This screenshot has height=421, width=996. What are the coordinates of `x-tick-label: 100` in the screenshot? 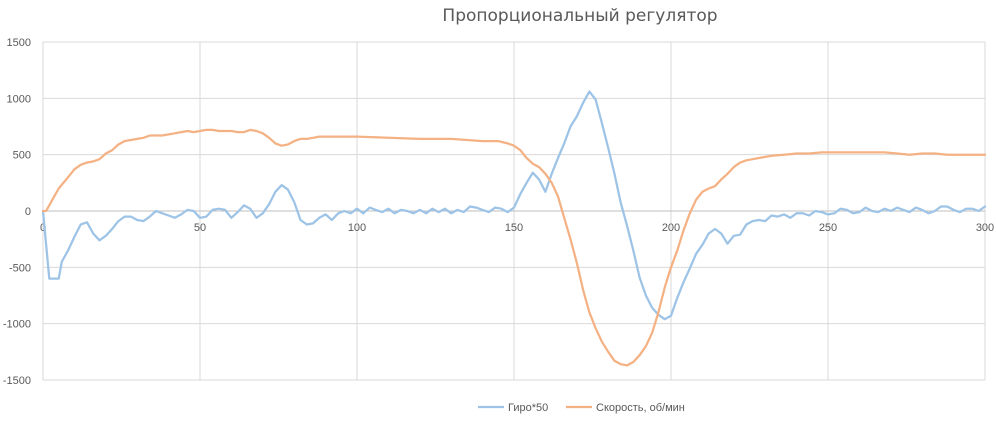 It's located at (357, 228).